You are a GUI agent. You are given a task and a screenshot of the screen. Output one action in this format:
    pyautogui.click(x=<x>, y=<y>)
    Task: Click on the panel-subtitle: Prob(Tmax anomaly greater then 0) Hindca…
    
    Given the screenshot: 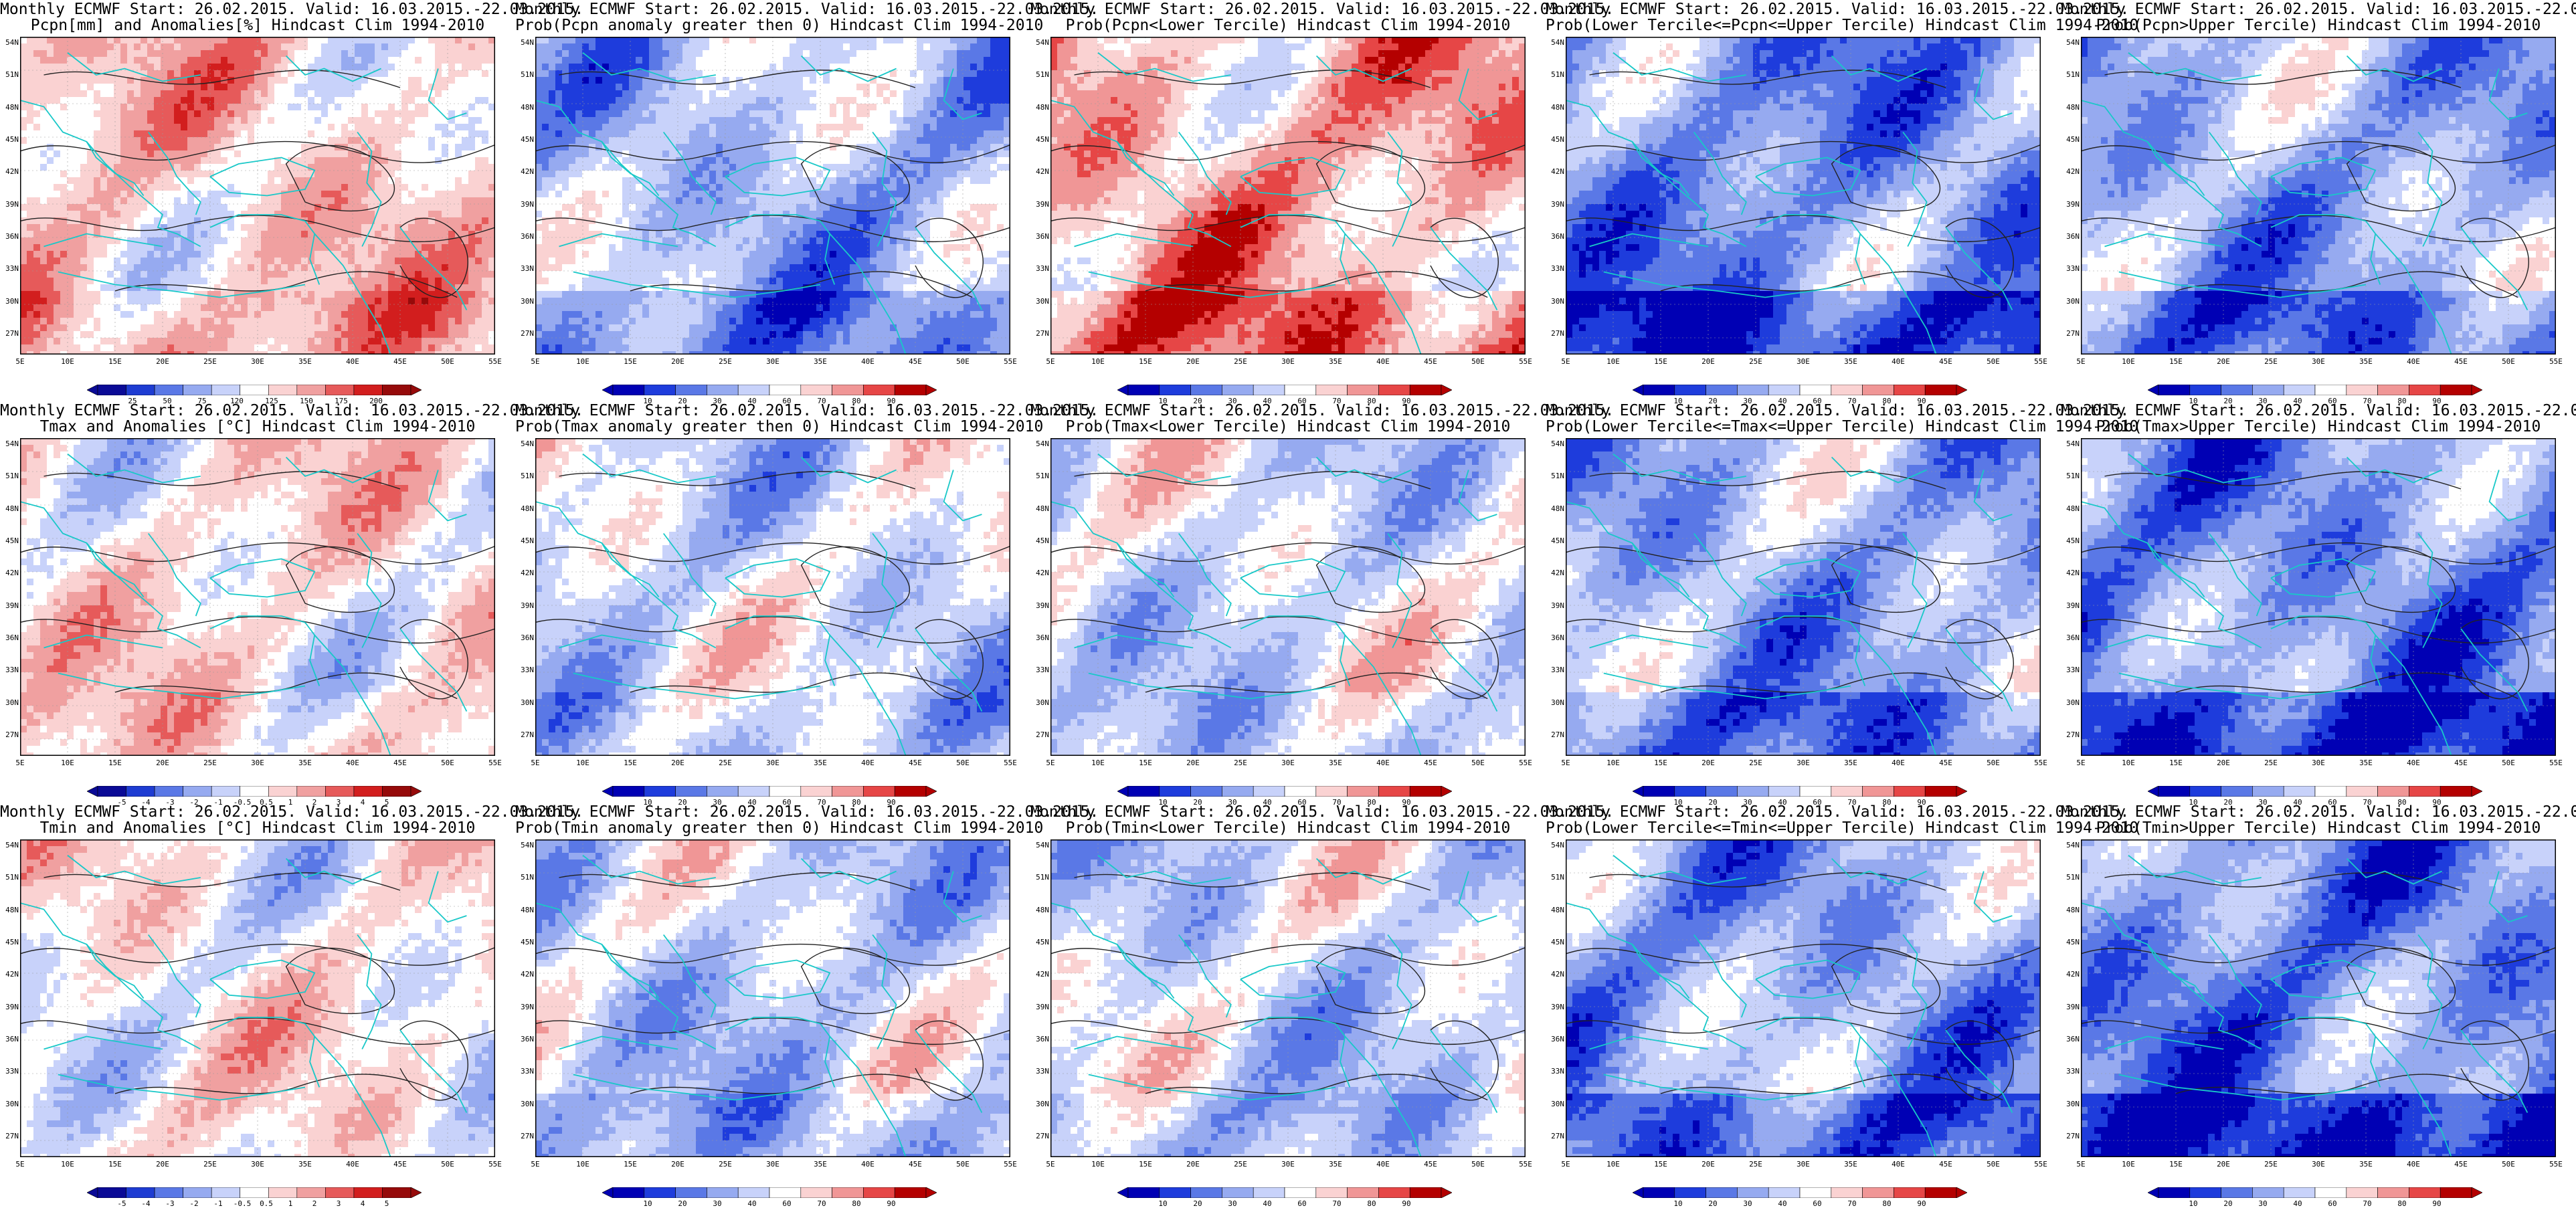 What is the action you would take?
    pyautogui.click(x=773, y=427)
    